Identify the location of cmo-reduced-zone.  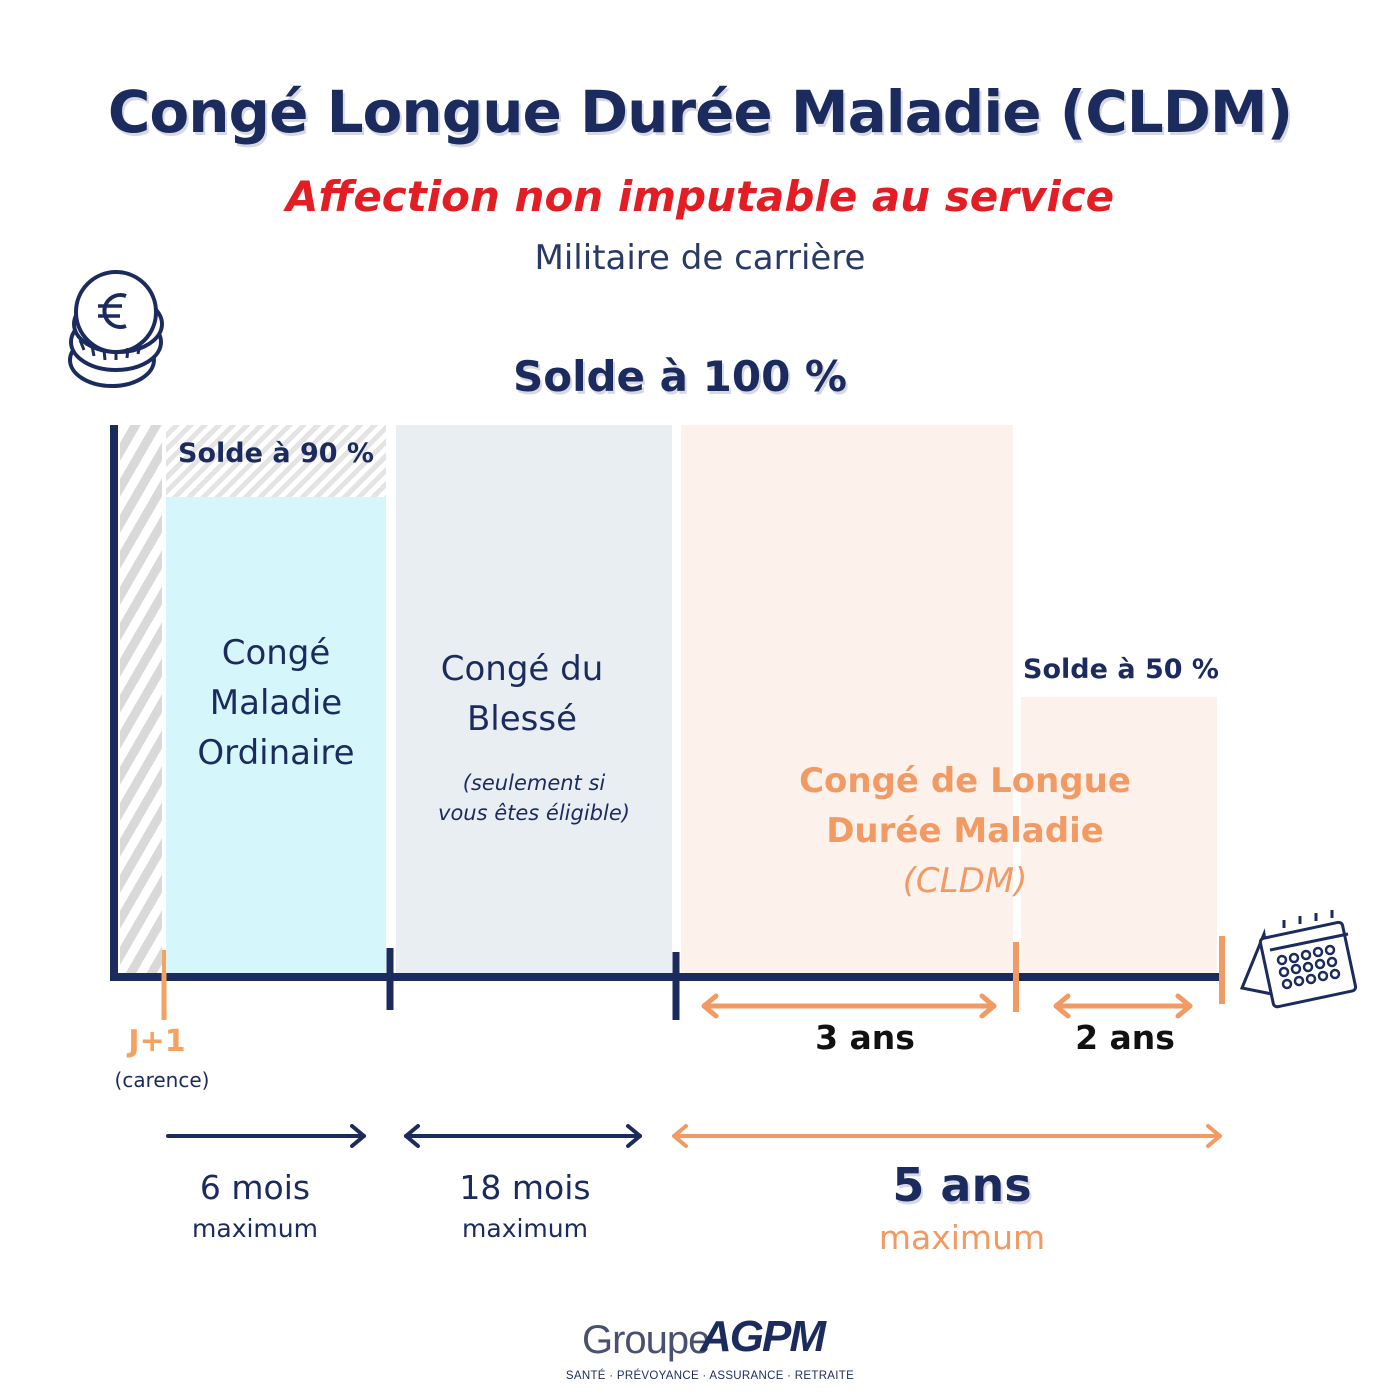
(276, 461).